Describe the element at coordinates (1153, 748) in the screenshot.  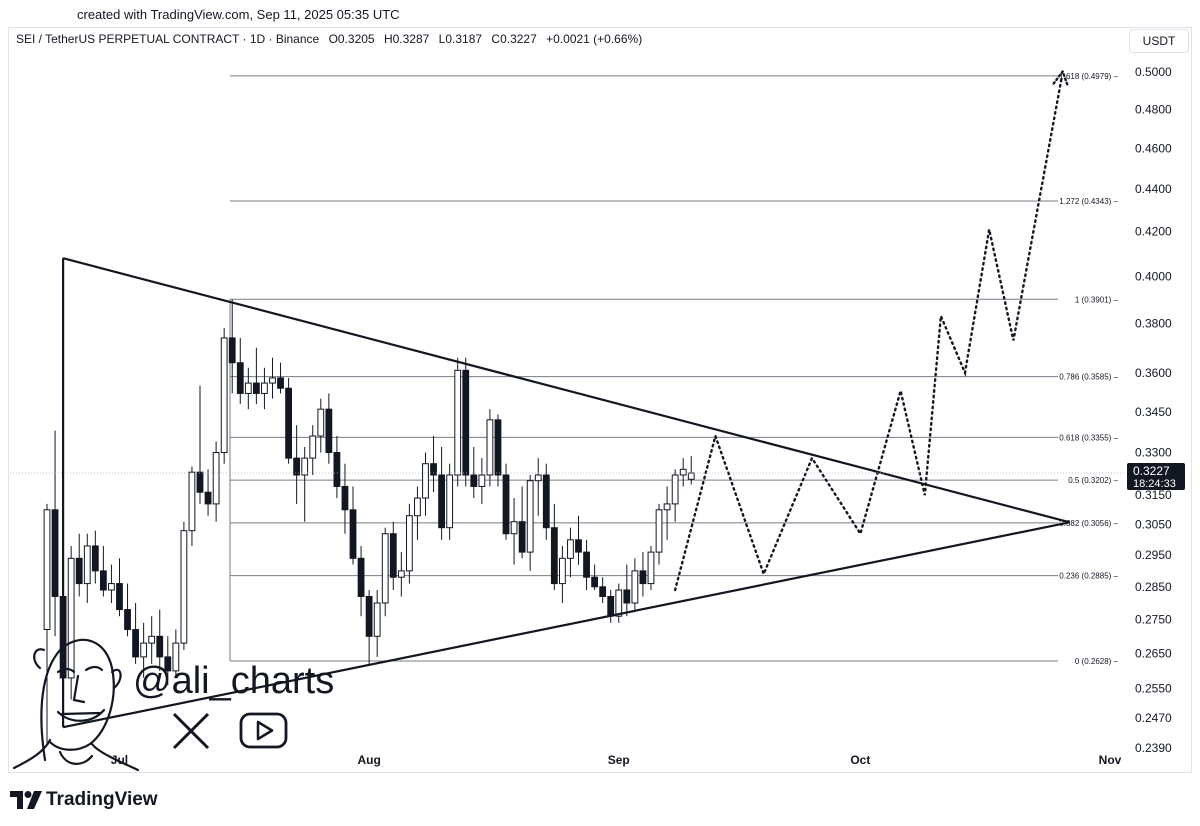
I see `price-tick-label: 0.2390` at that location.